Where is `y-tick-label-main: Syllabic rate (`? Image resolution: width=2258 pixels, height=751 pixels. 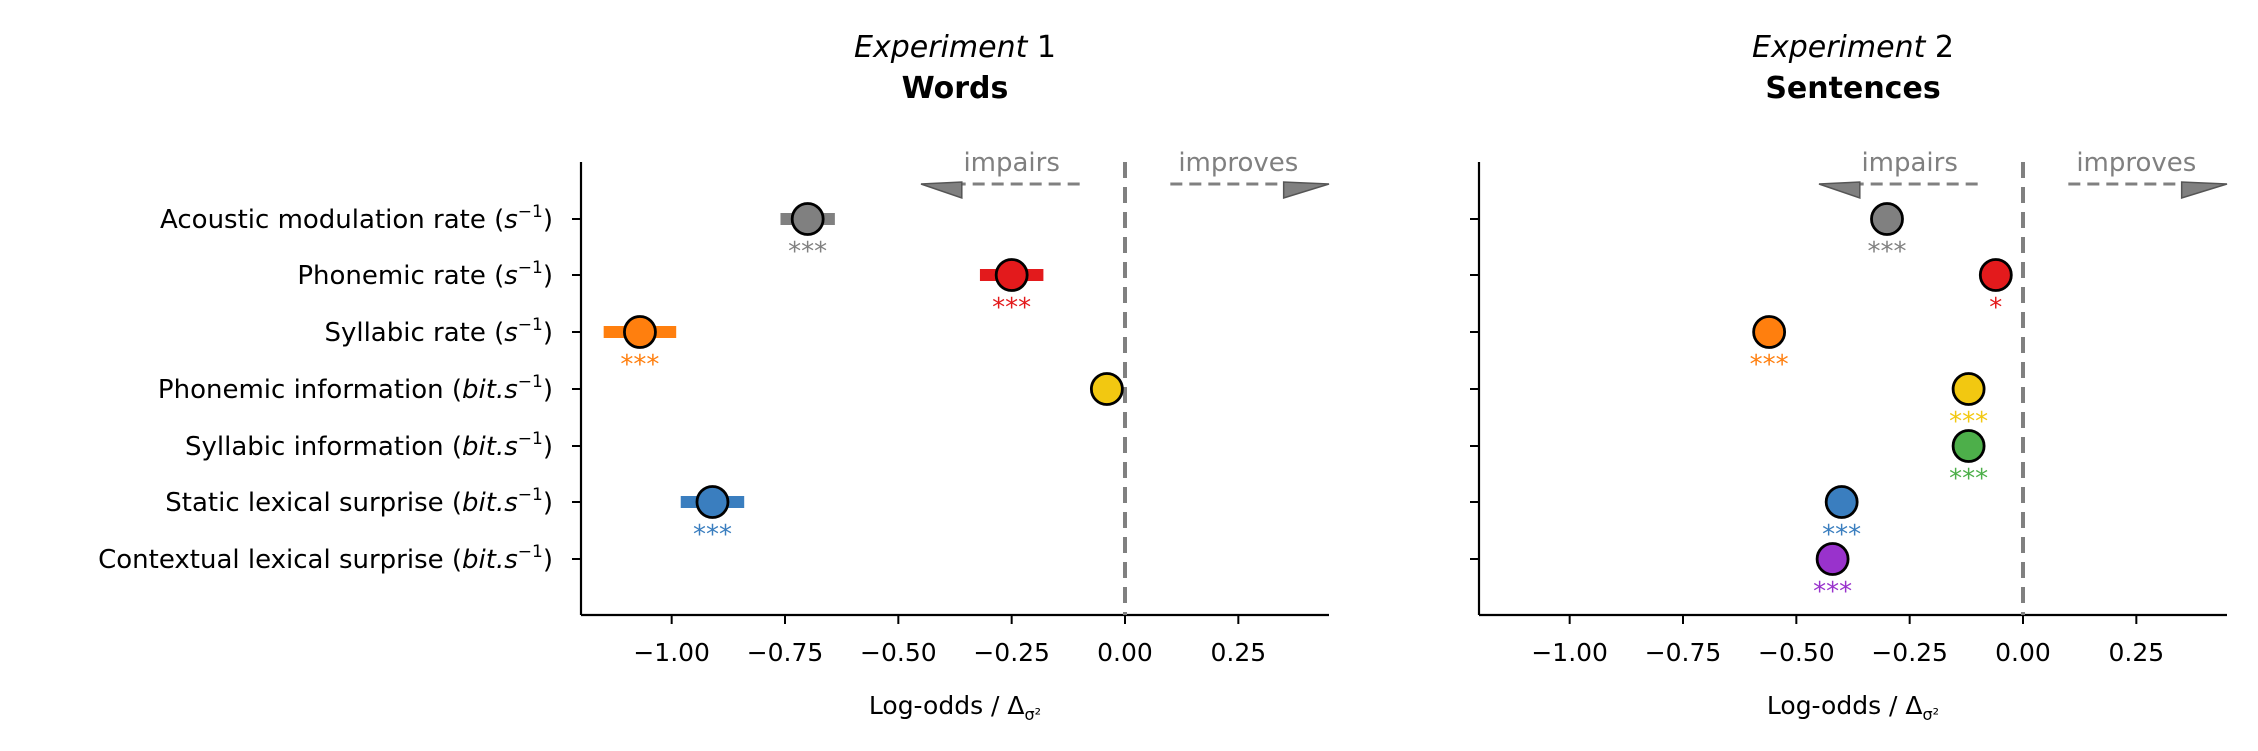
y-tick-label-main: Syllabic rate ( is located at coordinates (414, 333).